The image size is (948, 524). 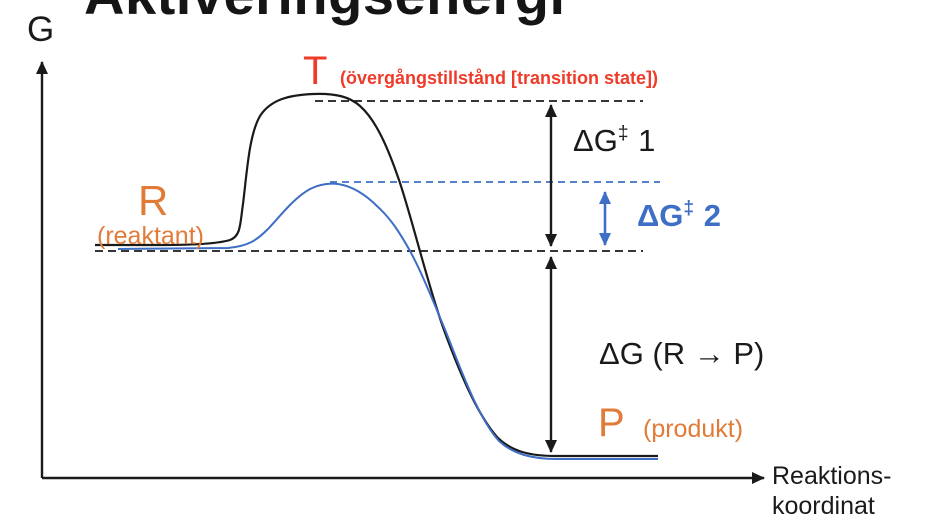 What do you see at coordinates (499, 78) in the screenshot?
I see `transition-state-note: (övergångstillstånd [transition state])` at bounding box center [499, 78].